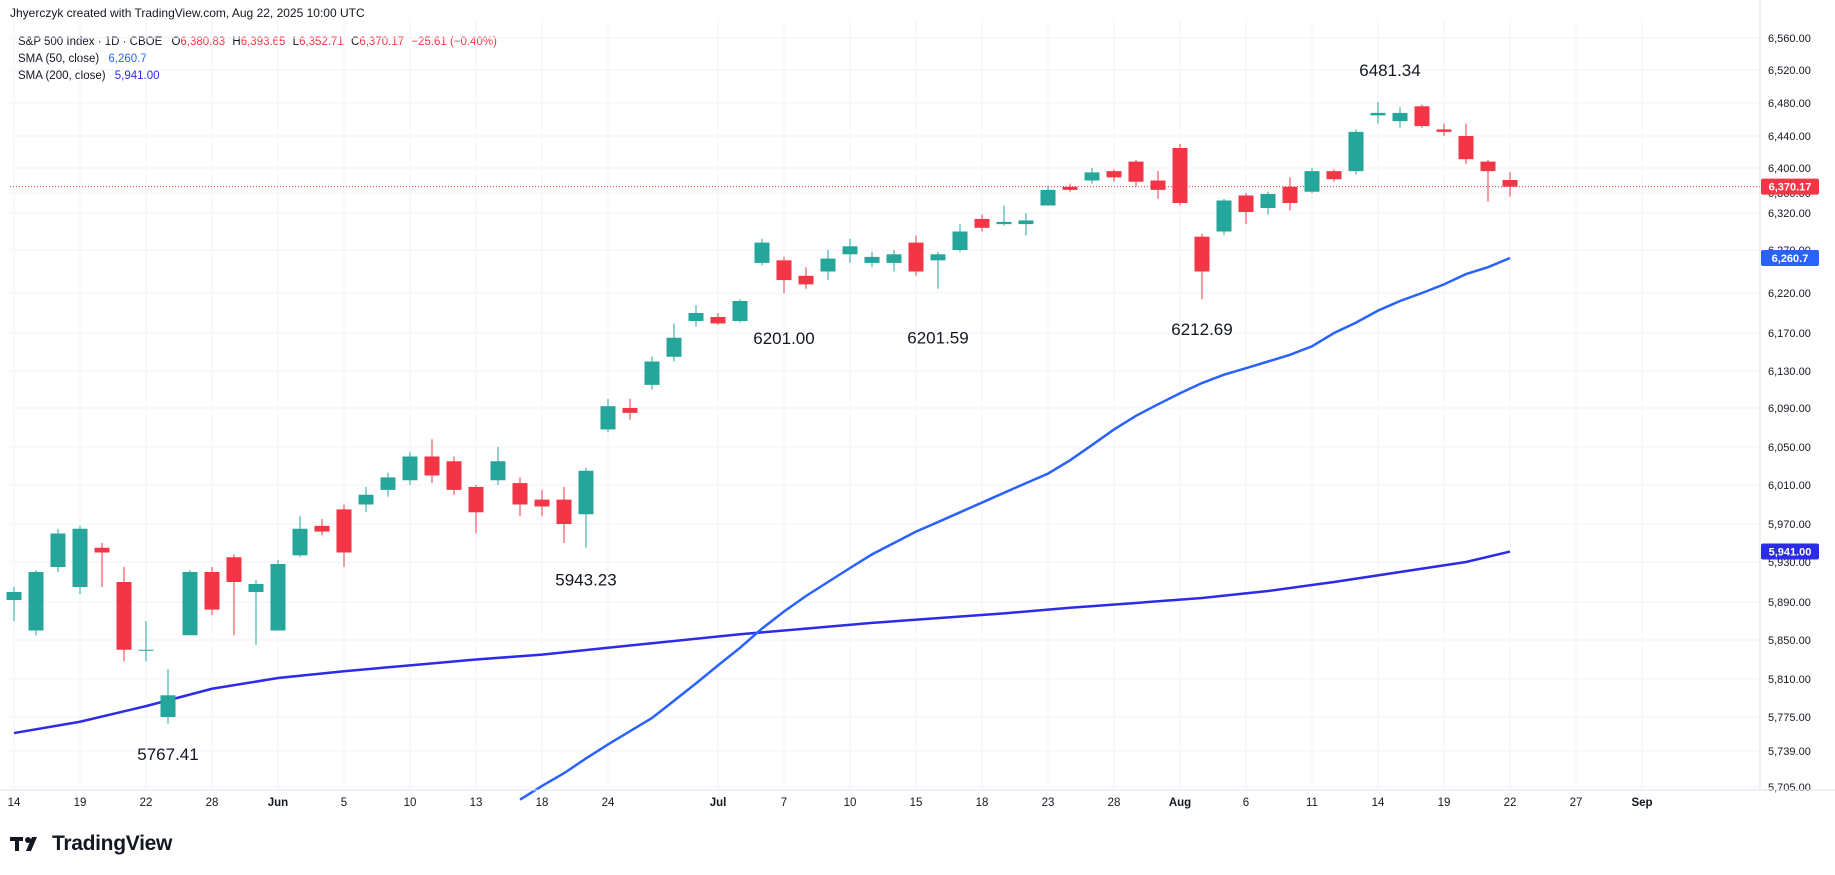 The width and height of the screenshot is (1835, 875). I want to click on ohlc-close: C6,370.17, so click(378, 42).